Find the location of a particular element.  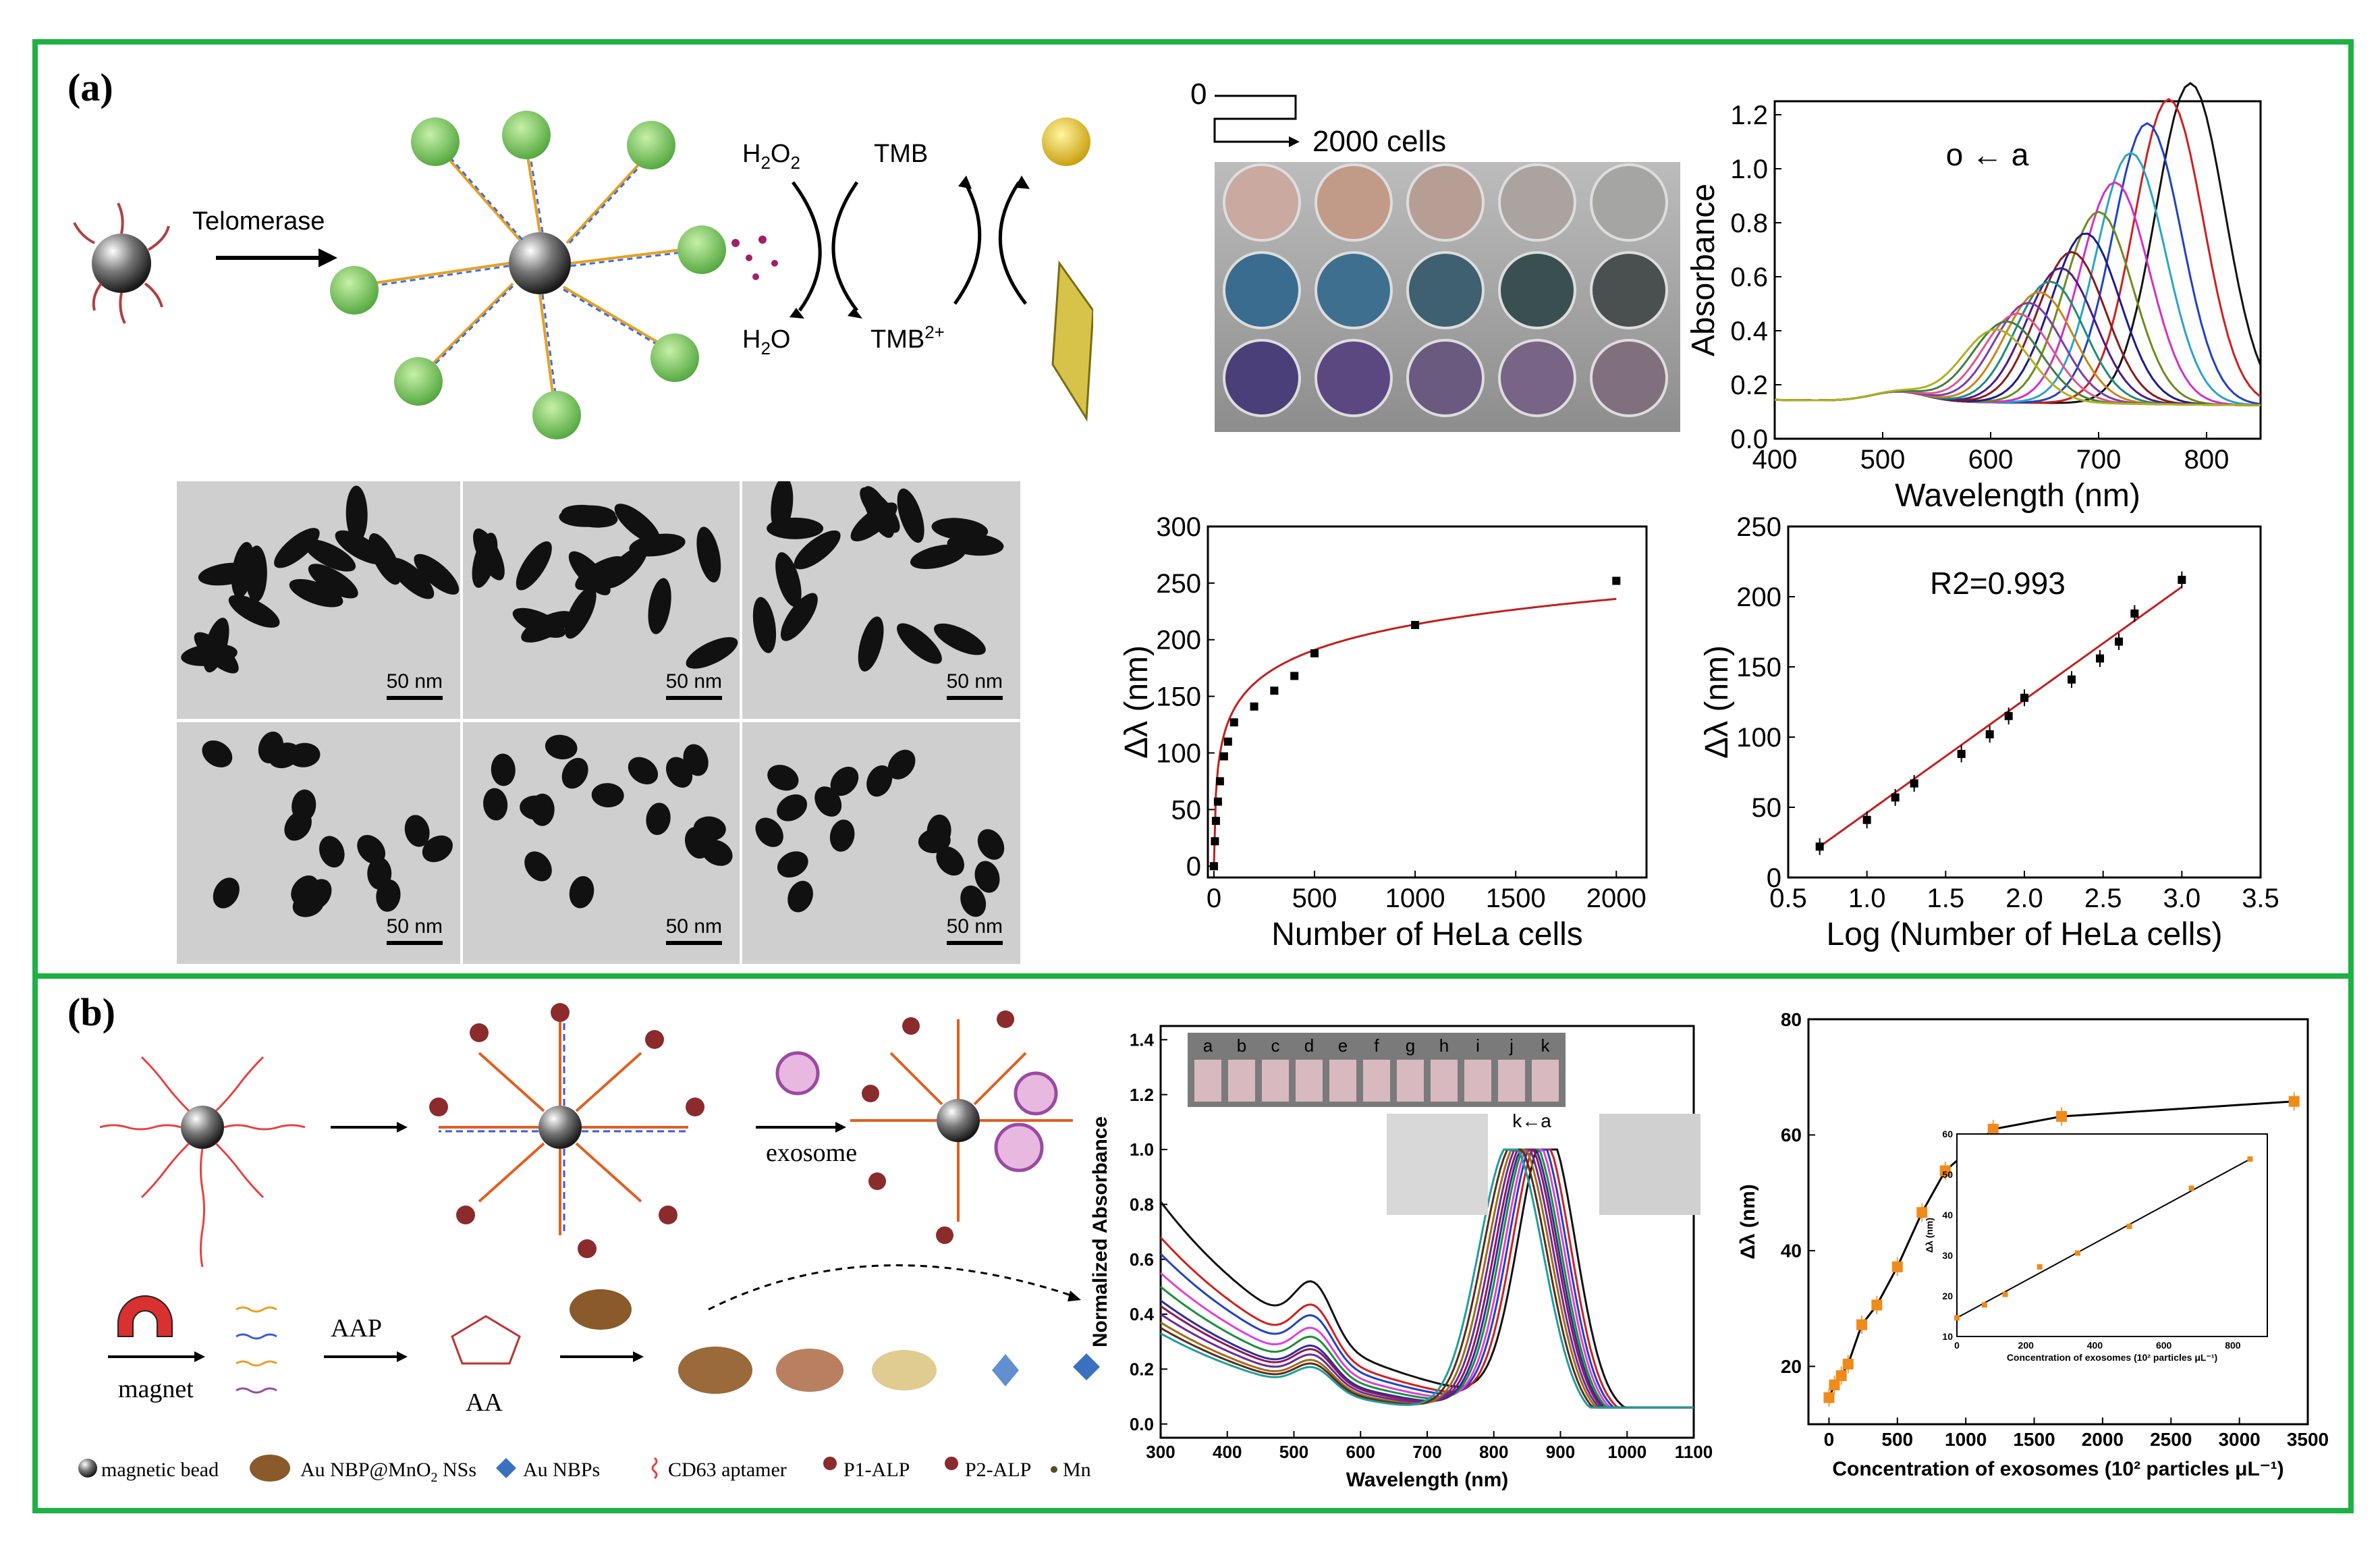

x-tick-label: 1500 is located at coordinates (2034, 1439).